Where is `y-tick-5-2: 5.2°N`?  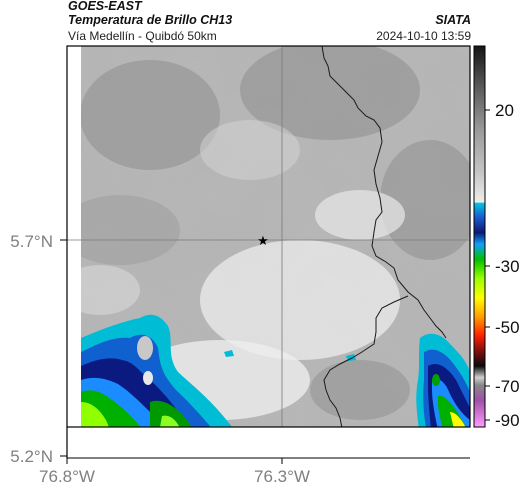 y-tick-5-2: 5.2°N is located at coordinates (31, 456).